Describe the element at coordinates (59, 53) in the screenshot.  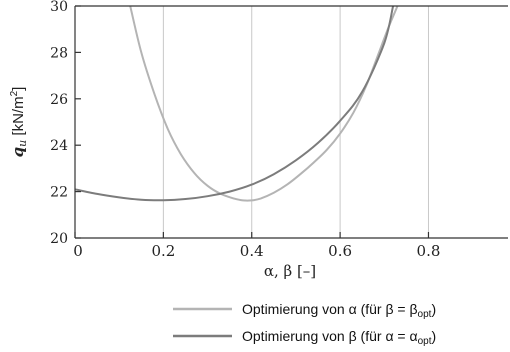
I see `y-tick-label-4: 28` at that location.